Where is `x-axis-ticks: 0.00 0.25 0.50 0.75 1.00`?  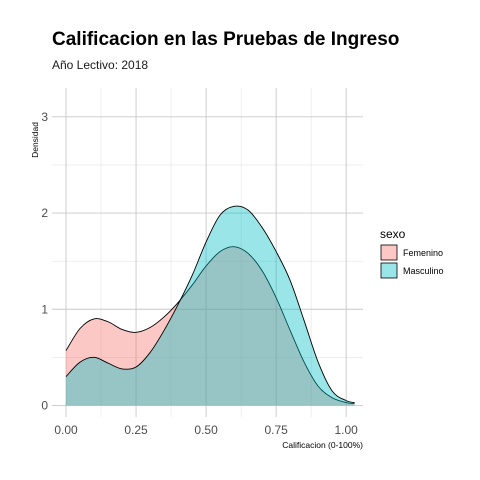 x-axis-ticks: 0.00 0.25 0.50 0.75 1.00 is located at coordinates (206, 430).